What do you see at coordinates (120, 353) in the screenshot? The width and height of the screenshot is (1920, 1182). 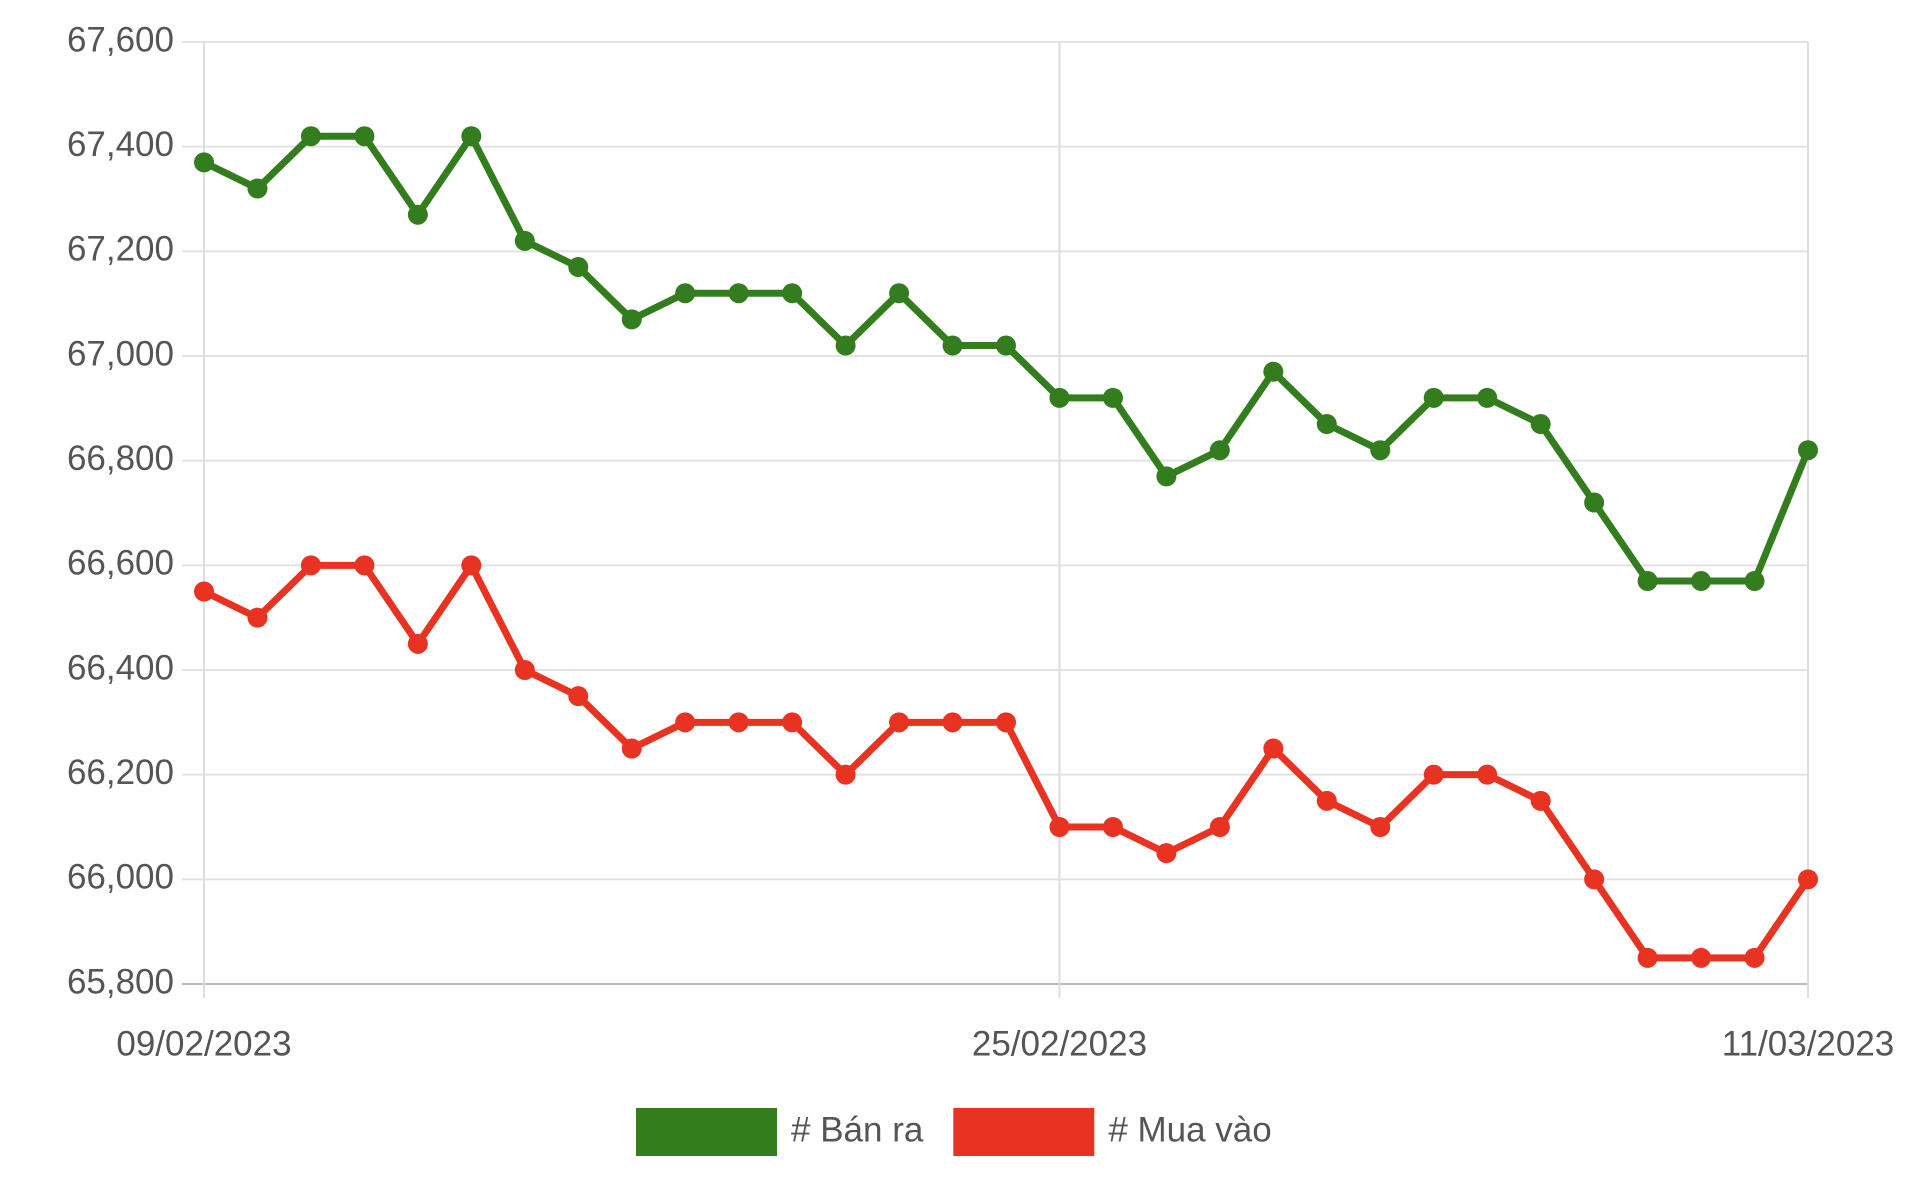 I see `y-tick-label: 67,000` at bounding box center [120, 353].